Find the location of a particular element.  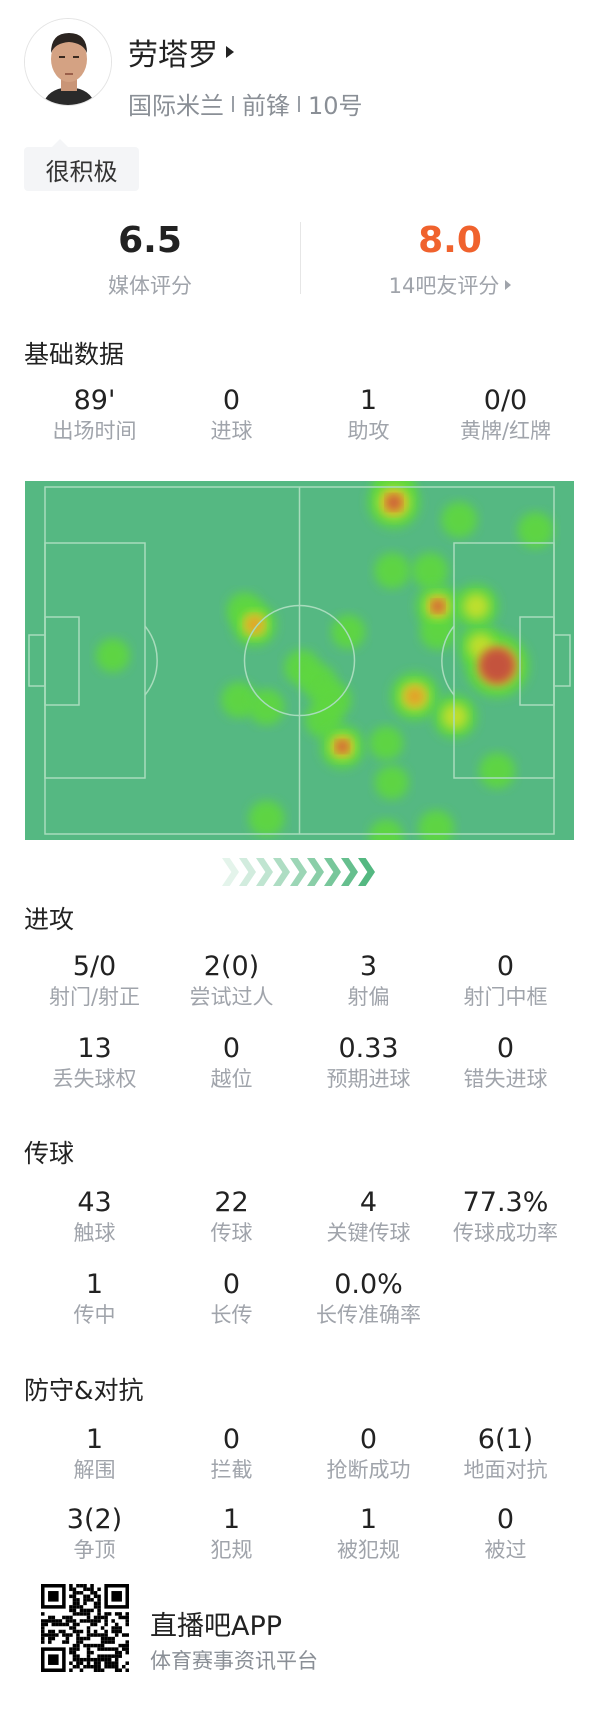

stat-label: 助攻 is located at coordinates (368, 431).